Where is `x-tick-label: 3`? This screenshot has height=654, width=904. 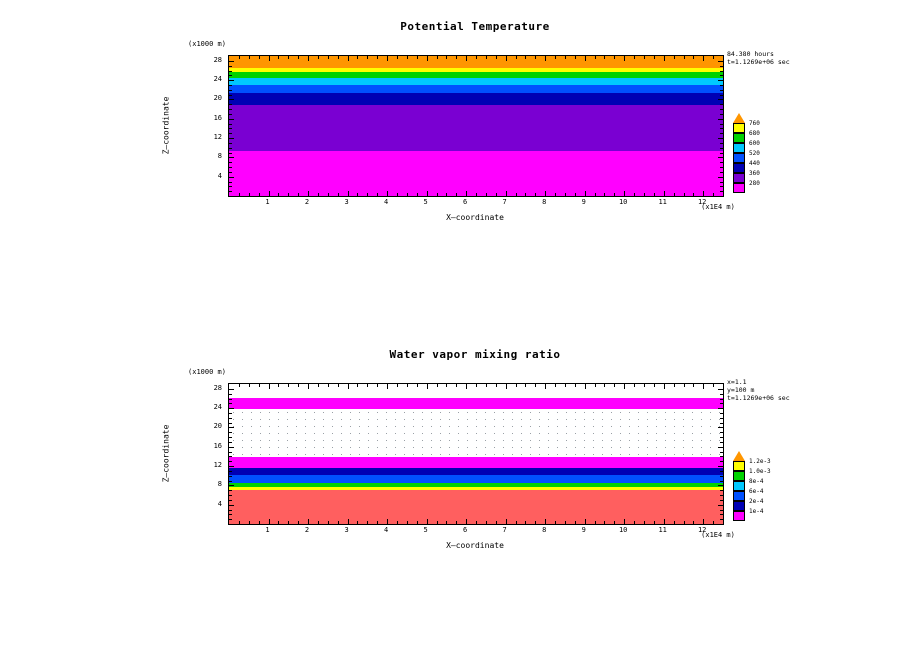
x-tick-label: 3 is located at coordinates (346, 202).